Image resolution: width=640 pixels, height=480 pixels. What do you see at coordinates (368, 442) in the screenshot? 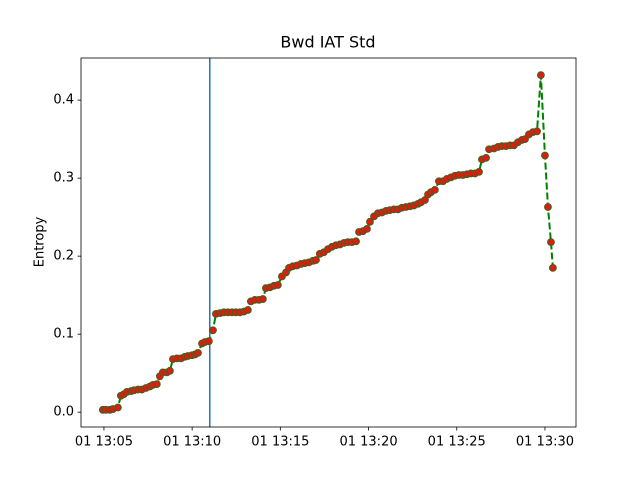
I see `x-tick-label: 01 13:20` at bounding box center [368, 442].